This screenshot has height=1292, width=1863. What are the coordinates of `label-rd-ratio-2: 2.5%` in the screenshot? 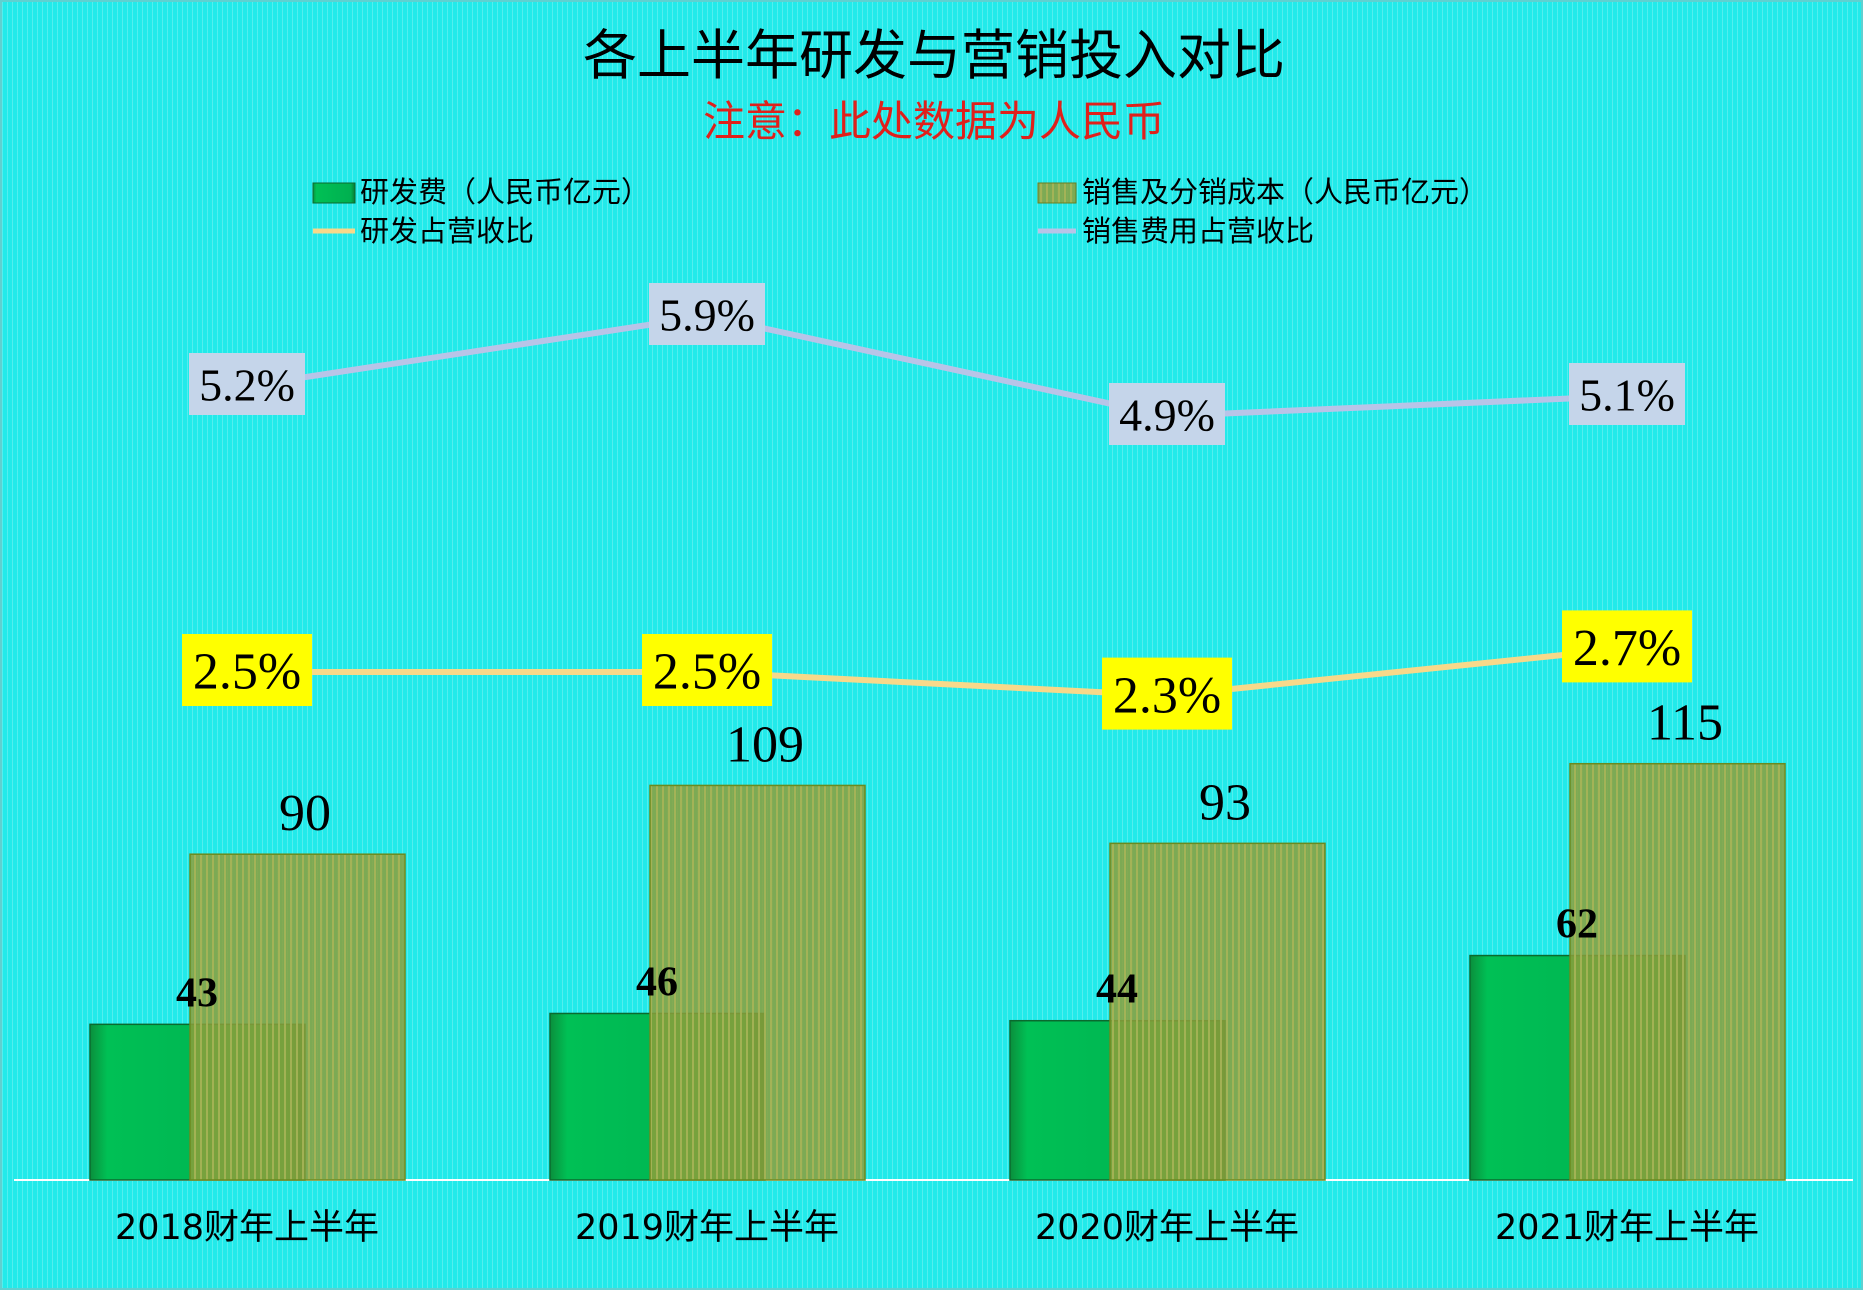 It's located at (707, 672).